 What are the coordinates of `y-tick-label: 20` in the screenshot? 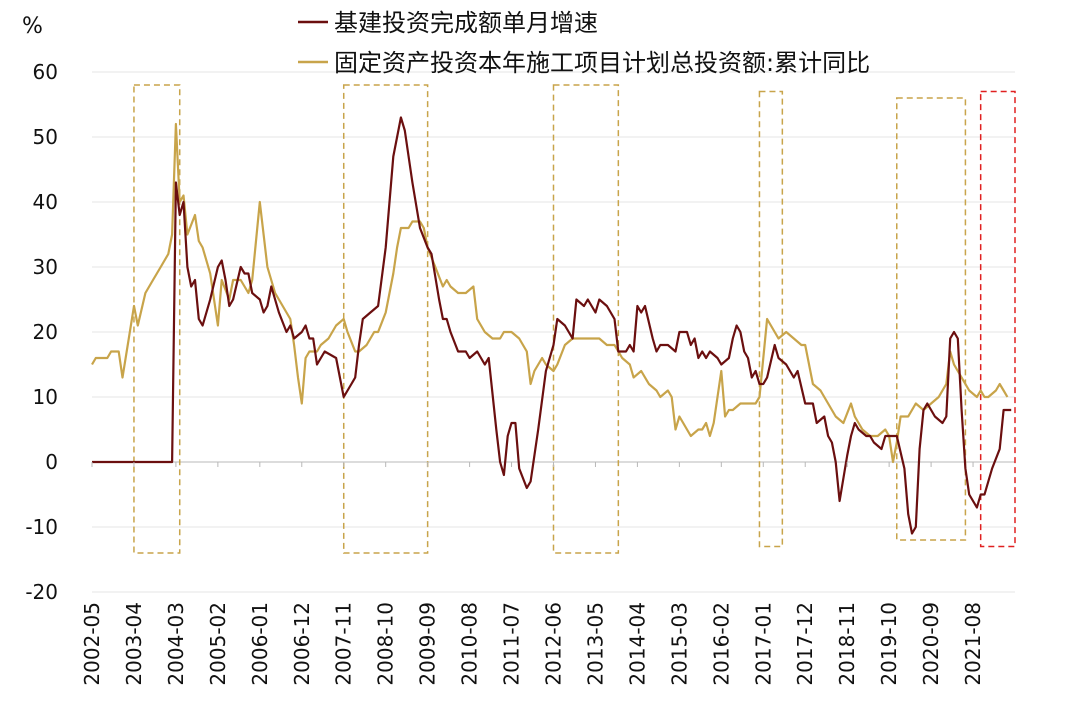 It's located at (45, 332).